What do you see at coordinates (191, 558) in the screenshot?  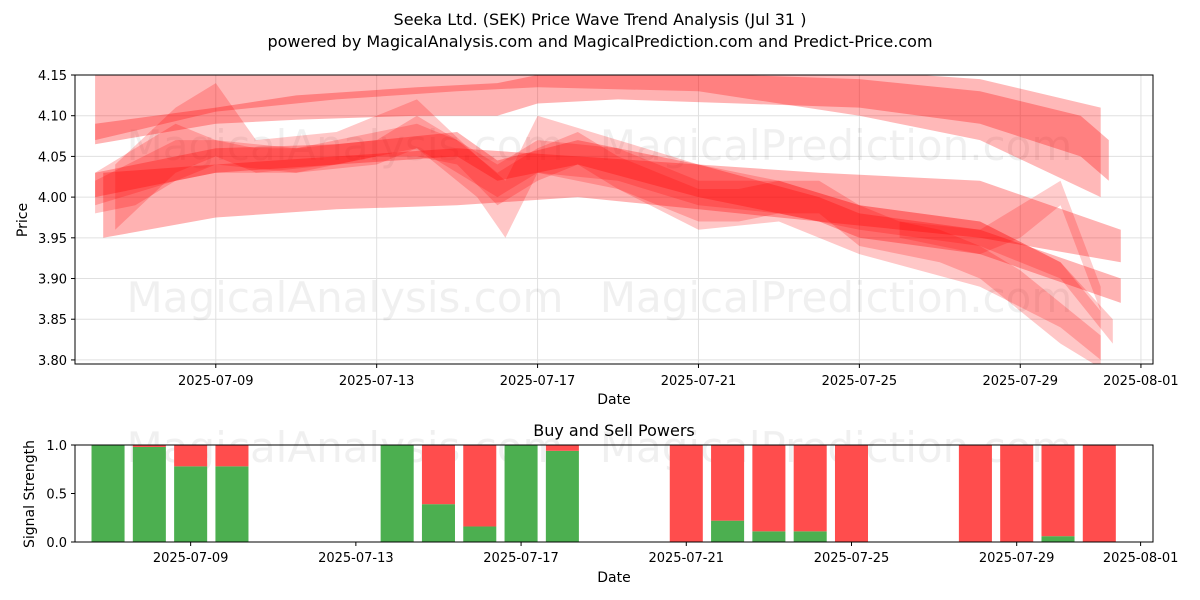 I see `signal-x-tick-label: 2025-07-09` at bounding box center [191, 558].